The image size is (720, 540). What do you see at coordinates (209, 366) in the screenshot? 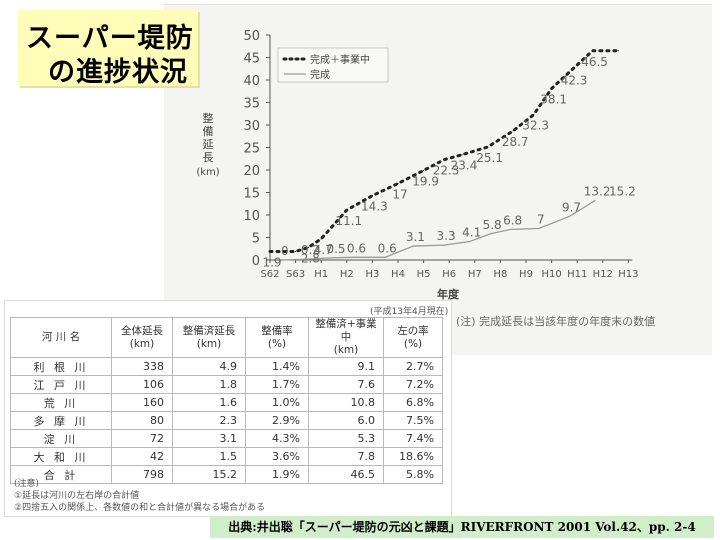
I see `value-cell: 4.9` at bounding box center [209, 366].